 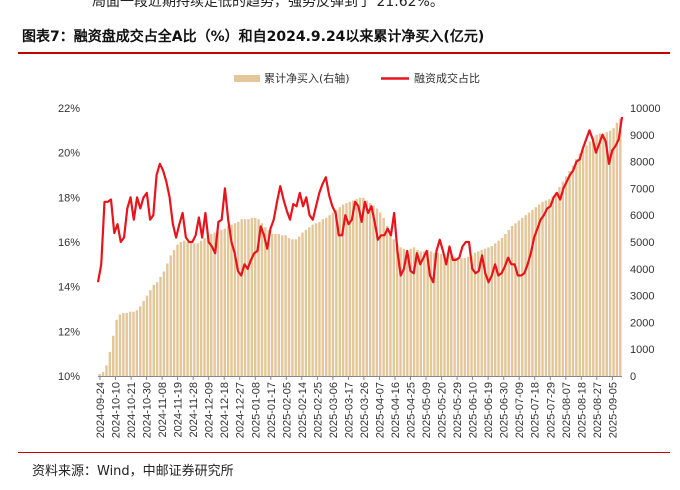 I want to click on right-y-tick-label: 2000, so click(x=642, y=323).